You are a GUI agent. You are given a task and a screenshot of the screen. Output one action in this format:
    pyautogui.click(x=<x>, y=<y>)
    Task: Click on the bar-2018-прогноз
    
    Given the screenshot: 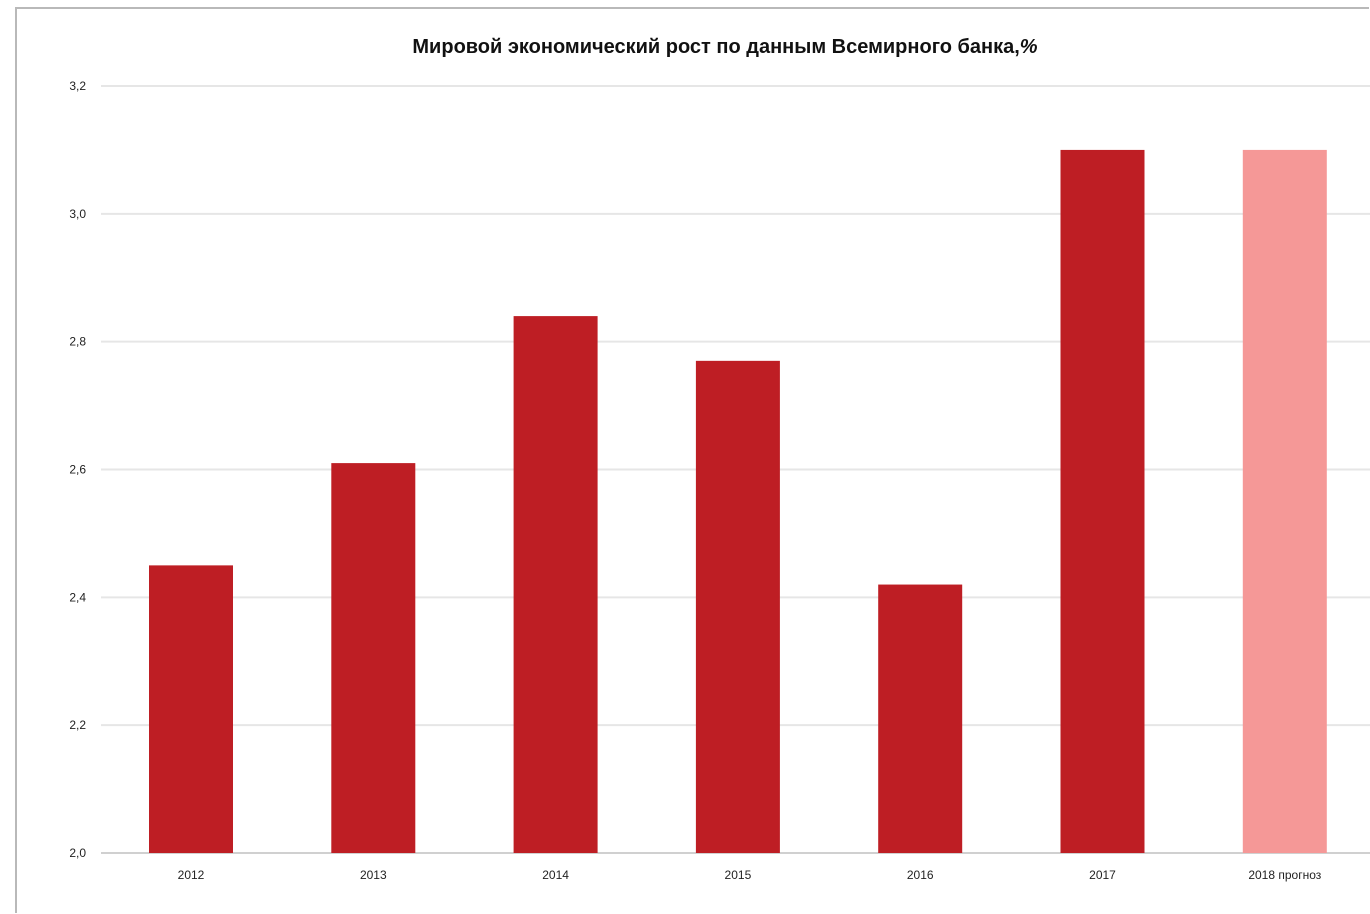 What is the action you would take?
    pyautogui.click(x=1284, y=501)
    